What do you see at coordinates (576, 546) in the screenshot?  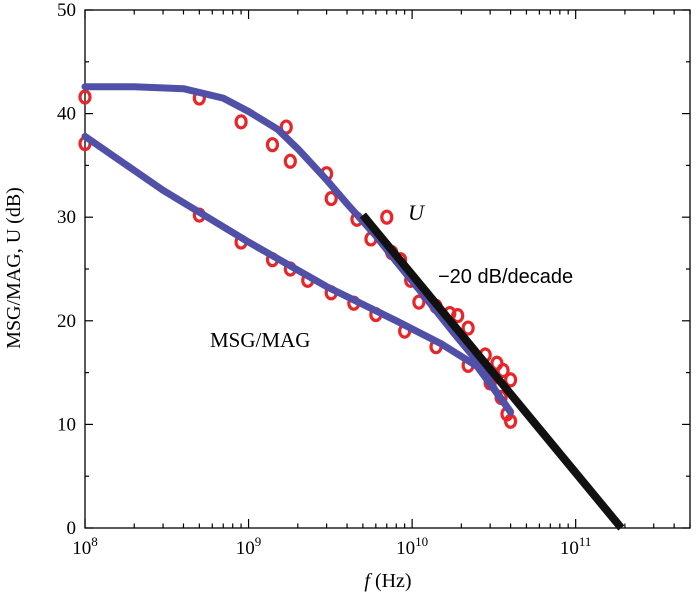 I see `x-tick-label: 10¹¹` at bounding box center [576, 546].